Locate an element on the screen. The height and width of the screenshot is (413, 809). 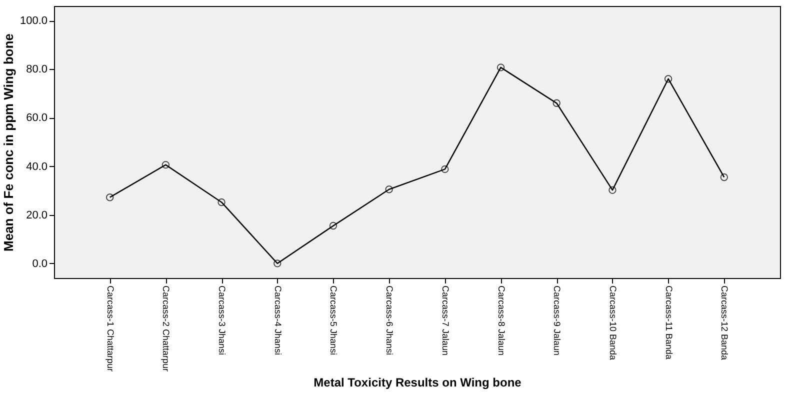
x-tick-label: Carcass-5 Jhansi is located at coordinates (333, 321).